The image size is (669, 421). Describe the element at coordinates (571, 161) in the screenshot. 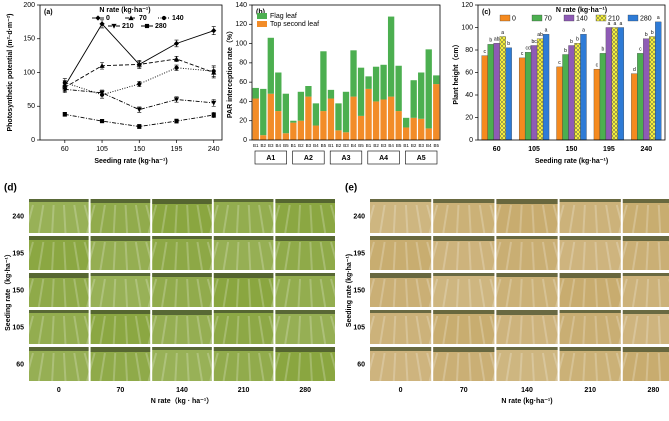

I see `x-axis-label: Seeding rate (kg·ha⁻¹)` at that location.